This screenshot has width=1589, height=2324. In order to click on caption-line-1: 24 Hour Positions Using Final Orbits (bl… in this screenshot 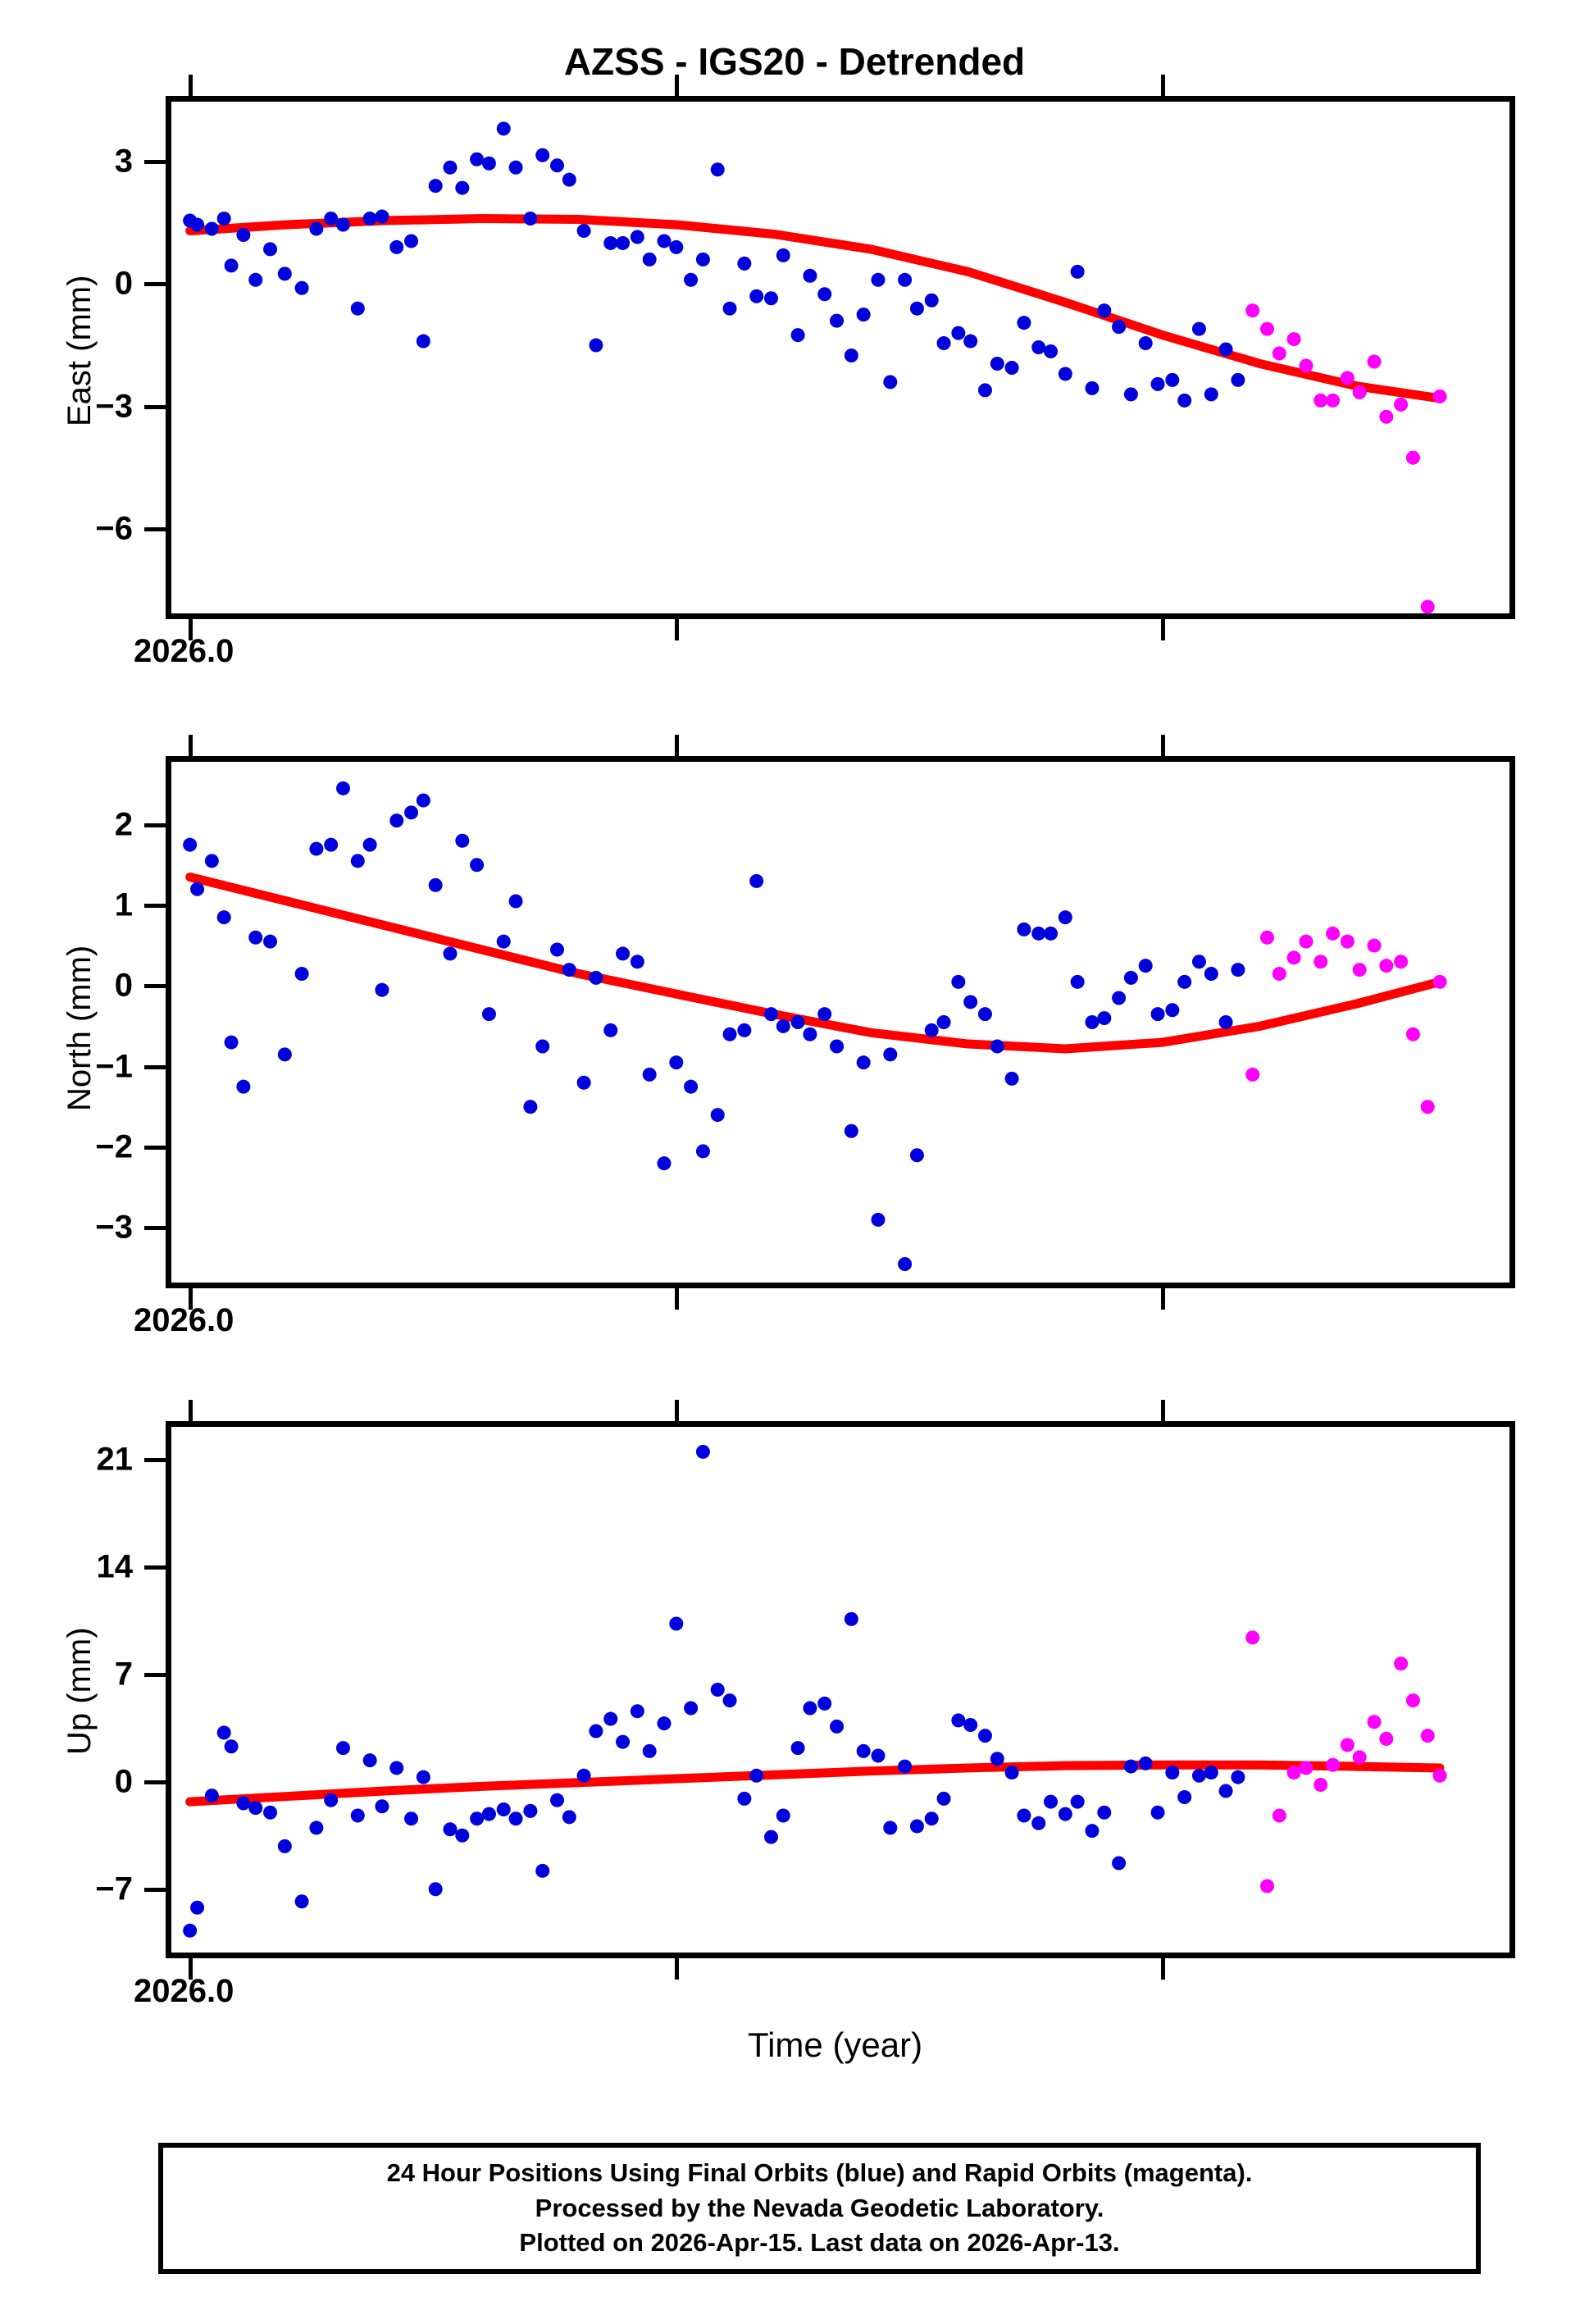, I will do `click(819, 2172)`.